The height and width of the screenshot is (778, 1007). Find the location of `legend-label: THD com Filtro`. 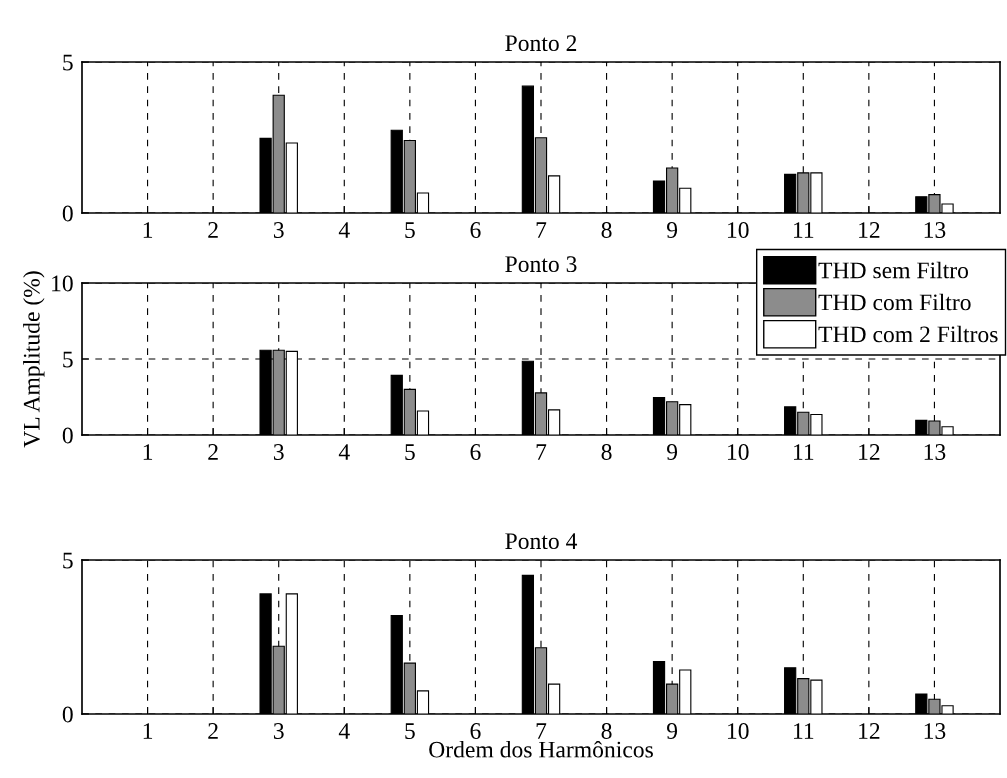

legend-label: THD com Filtro is located at coordinates (894, 302).